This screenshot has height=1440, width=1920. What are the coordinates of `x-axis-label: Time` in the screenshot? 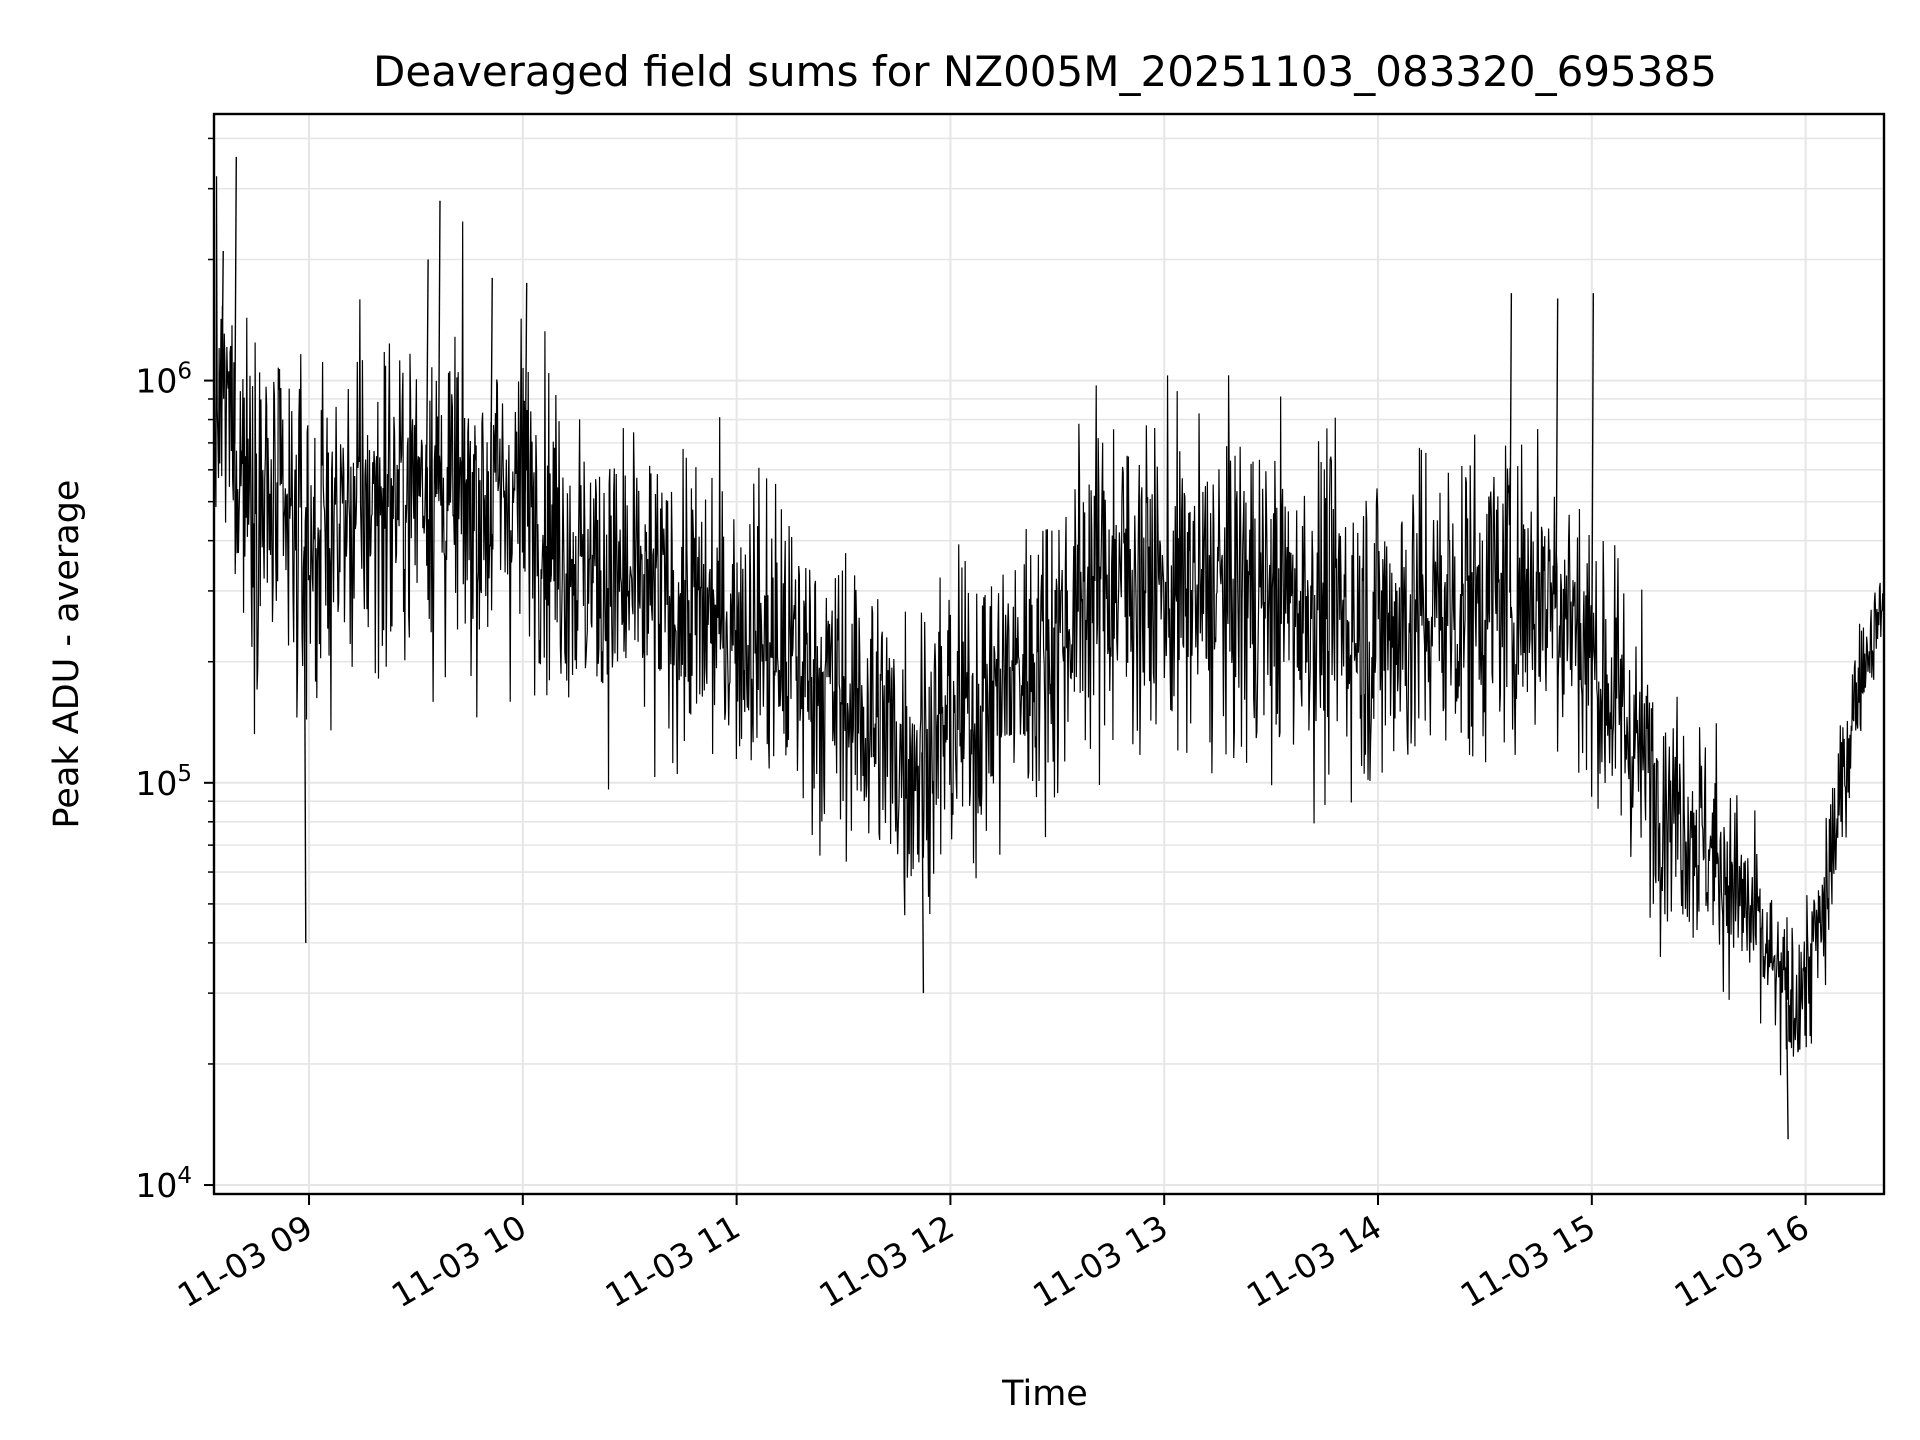 It's located at (1044, 1394).